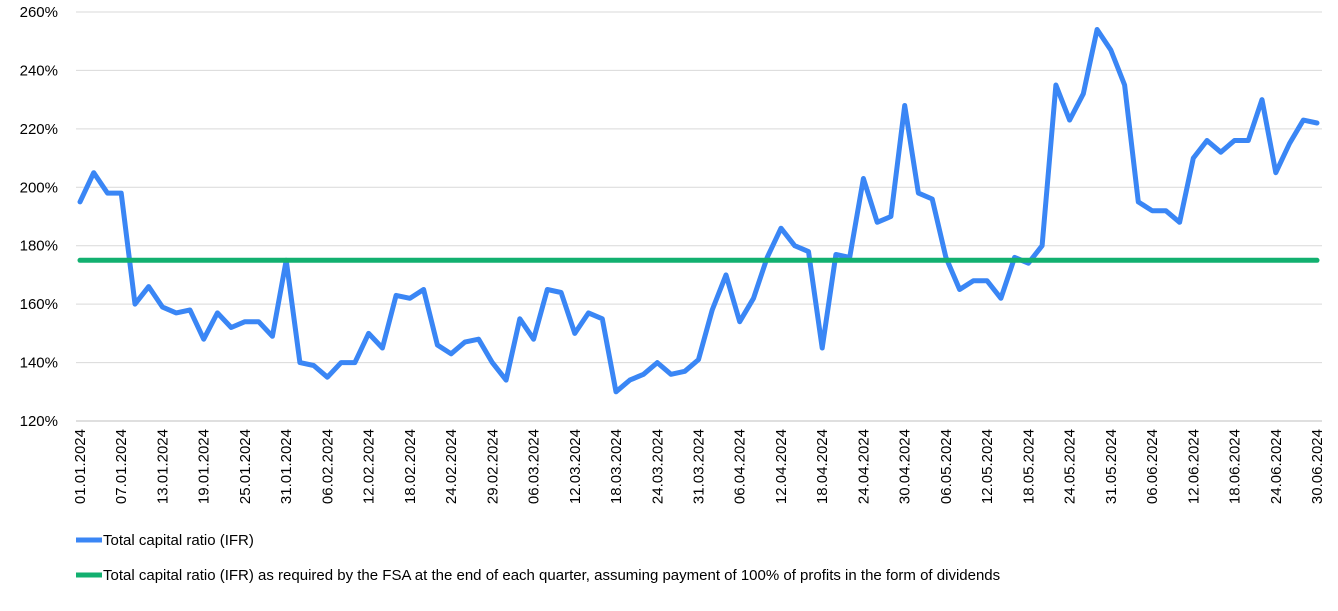 This screenshot has width=1338, height=611. Describe the element at coordinates (204, 466) in the screenshot. I see `x-tick-label: 19.01.2024` at that location.